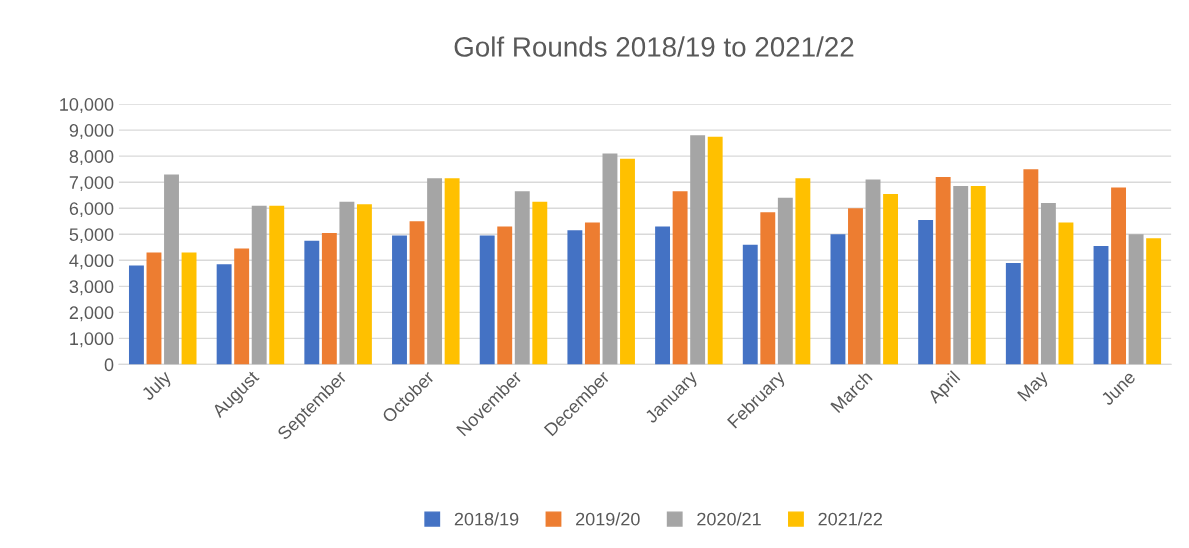 This screenshot has width=1189, height=548. What do you see at coordinates (729, 519) in the screenshot?
I see `legend-label: 2020/21` at bounding box center [729, 519].